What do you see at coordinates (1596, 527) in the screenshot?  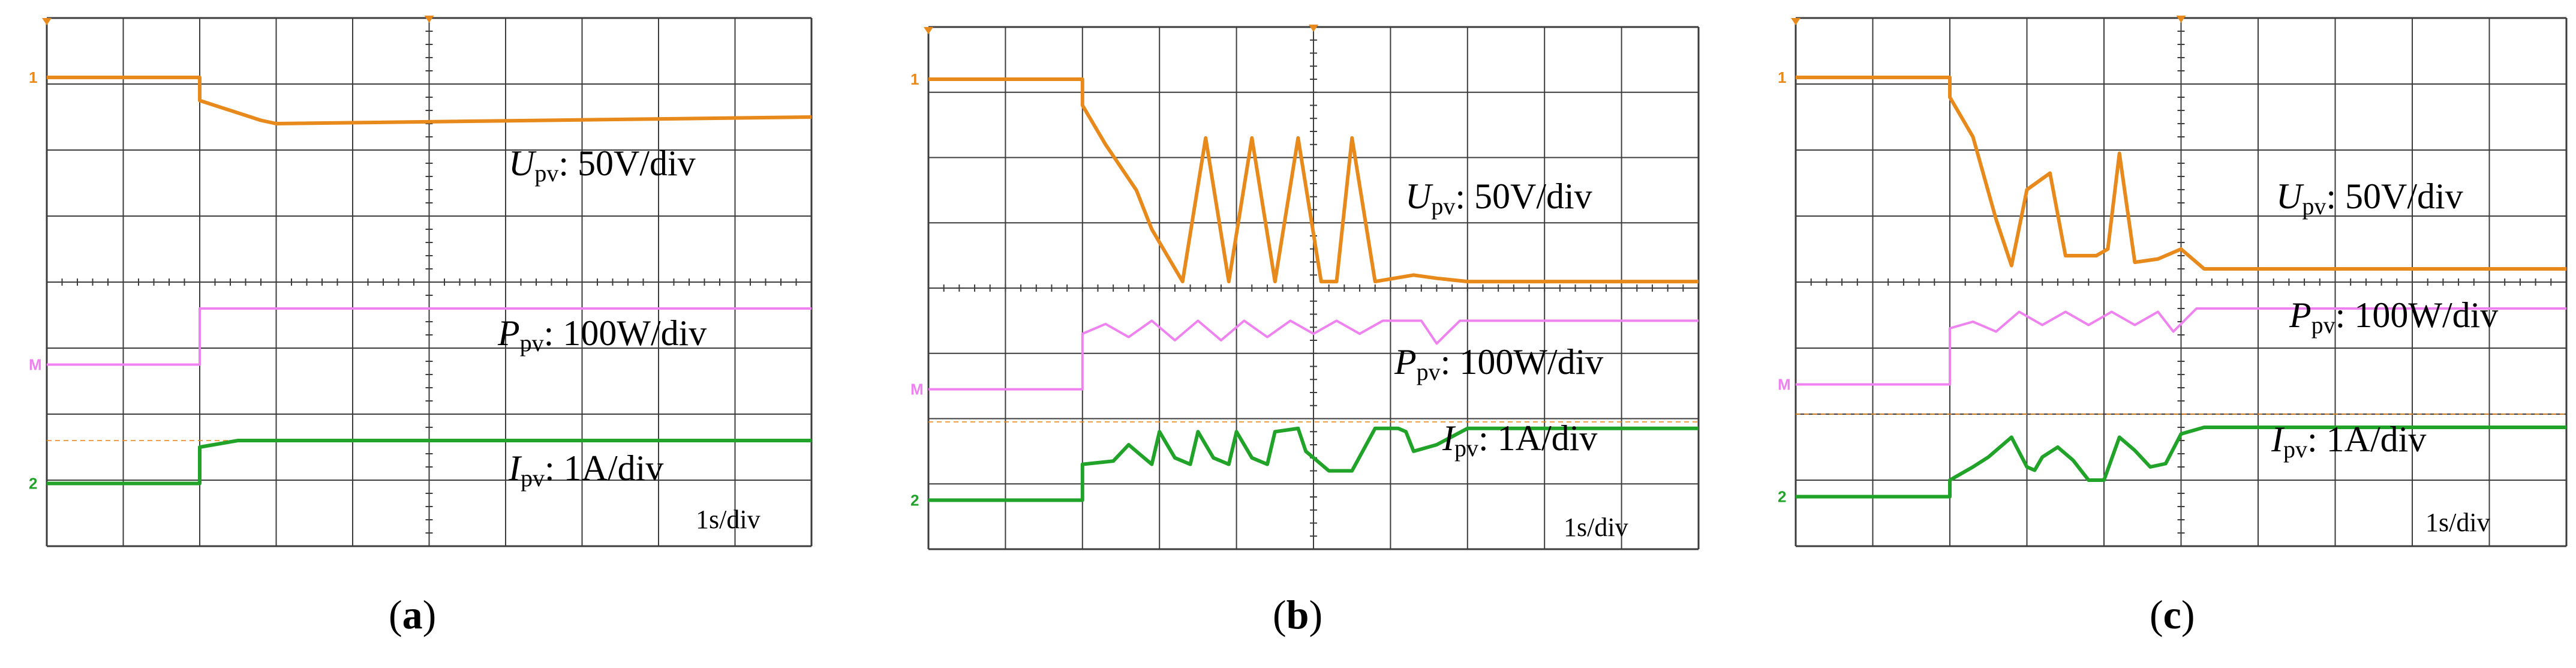 I see `time-scale-label-b: 1s/div` at bounding box center [1596, 527].